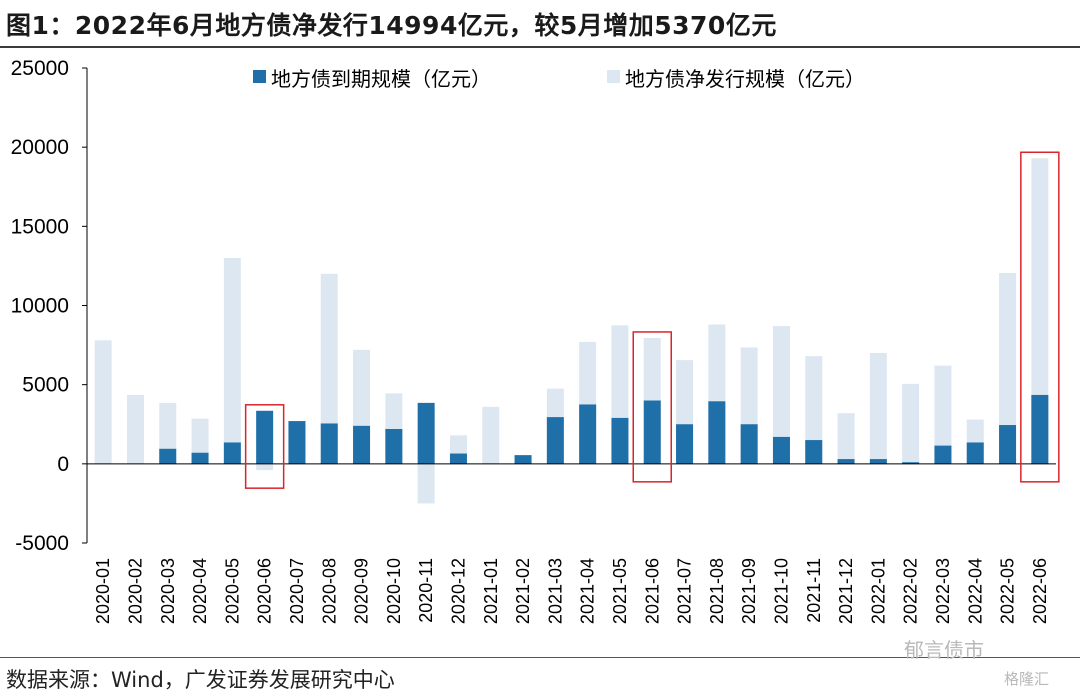 The width and height of the screenshot is (1080, 696). Describe the element at coordinates (523, 591) in the screenshot. I see `x-tick-label: 2021-02` at that location.